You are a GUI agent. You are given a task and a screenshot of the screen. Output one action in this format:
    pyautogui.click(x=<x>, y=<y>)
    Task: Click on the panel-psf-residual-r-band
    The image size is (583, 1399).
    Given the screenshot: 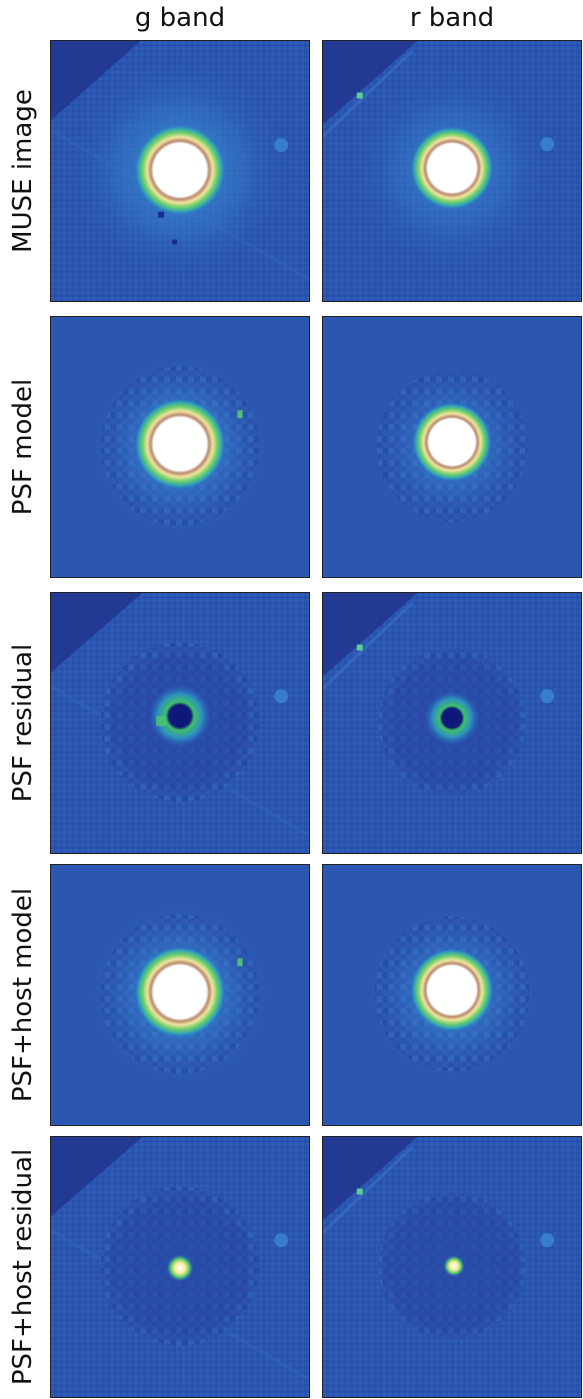 What is the action you would take?
    pyautogui.click(x=452, y=723)
    